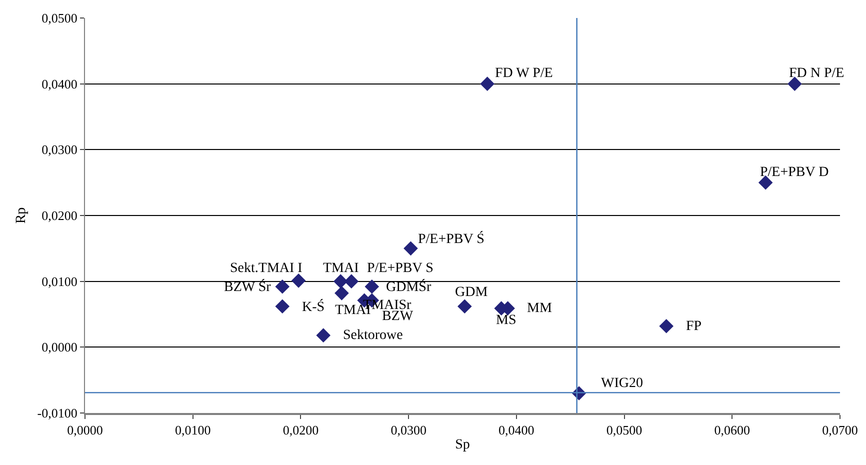 The image size is (866, 465). What do you see at coordinates (85, 430) in the screenshot?
I see `x-tick-label: 0,0000` at bounding box center [85, 430].